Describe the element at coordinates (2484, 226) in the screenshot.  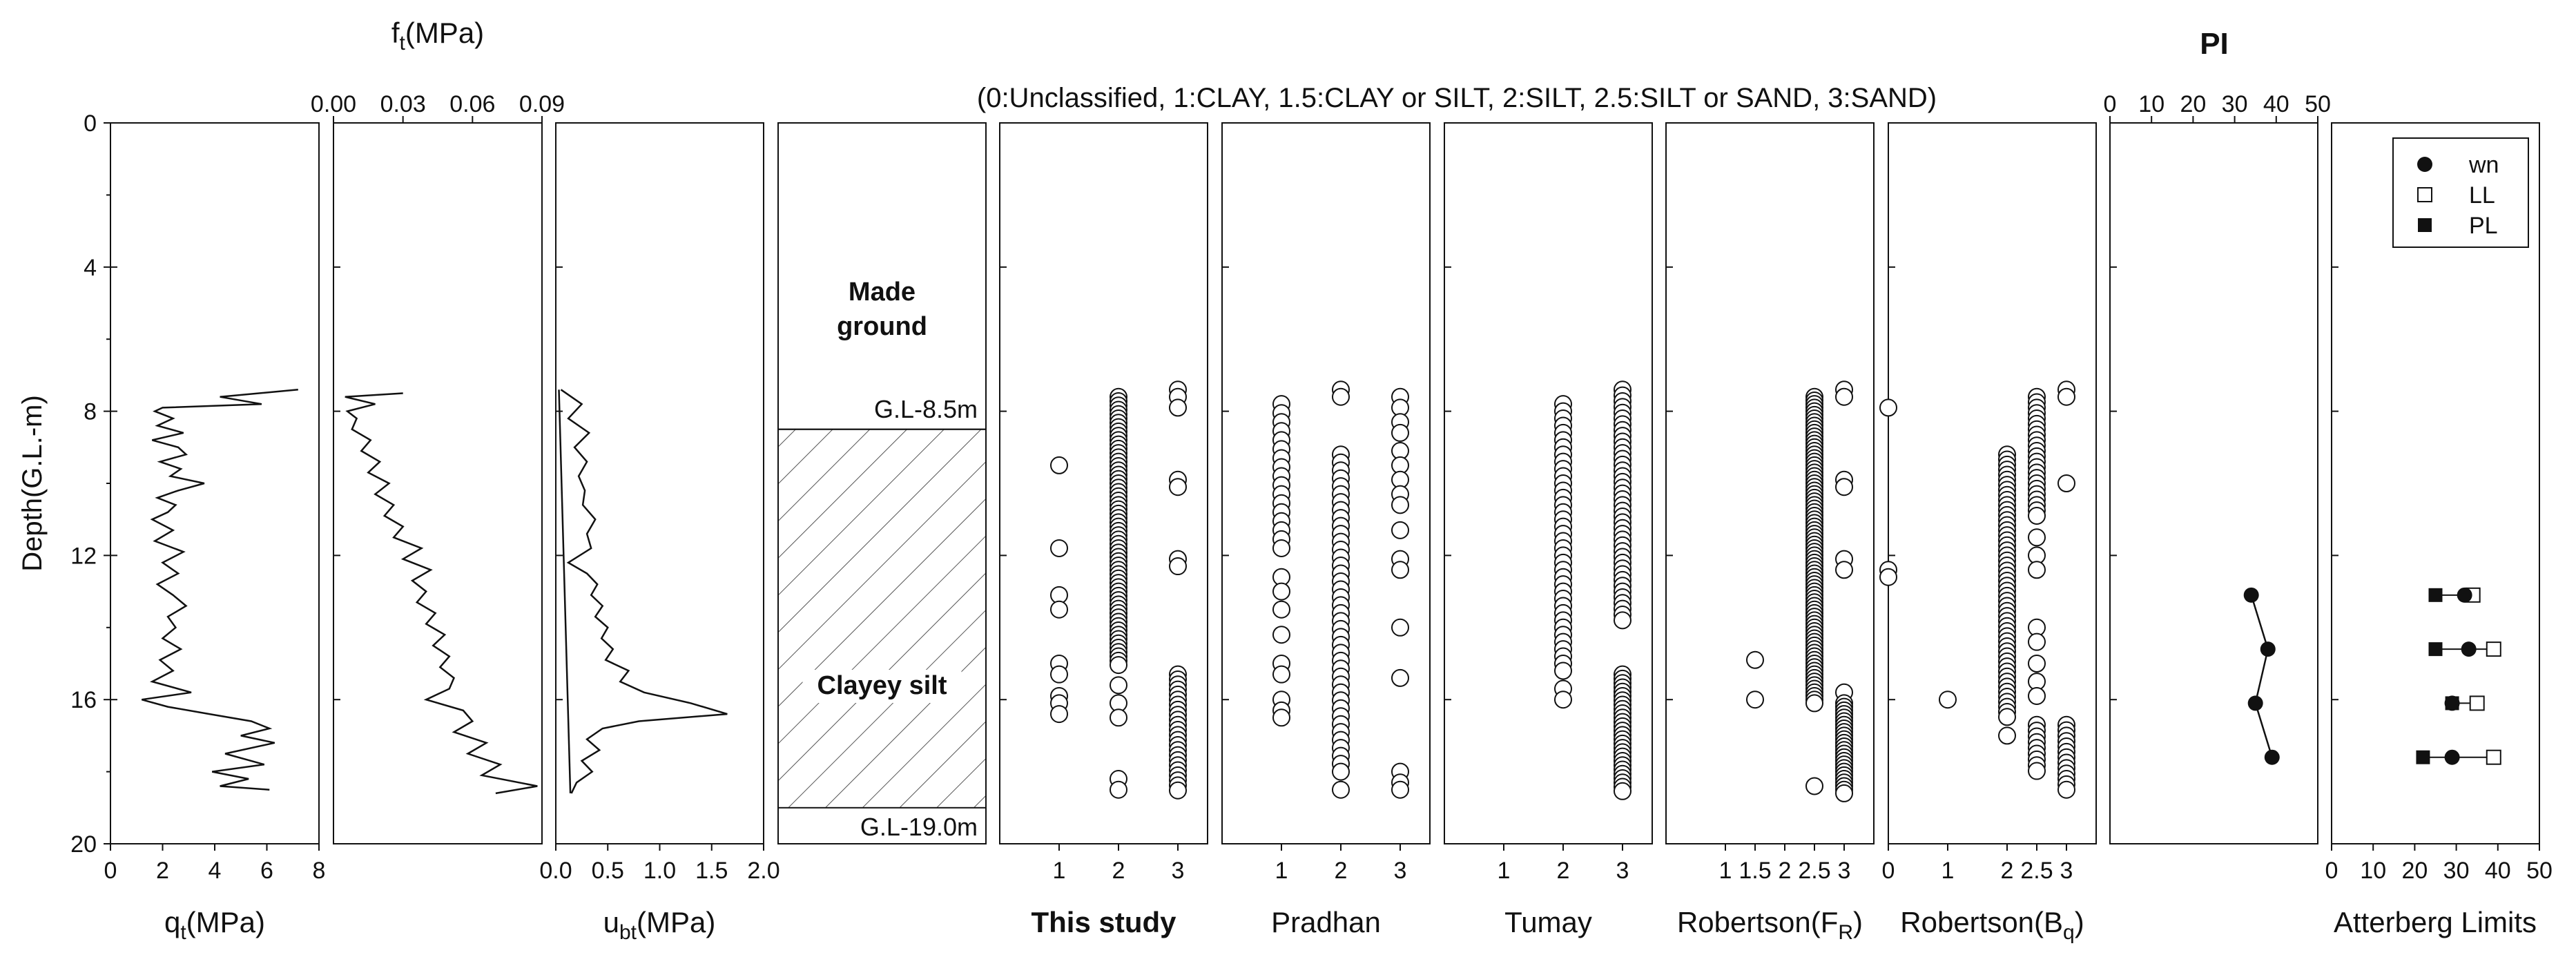
I see `legend-PL-label: PL` at that location.